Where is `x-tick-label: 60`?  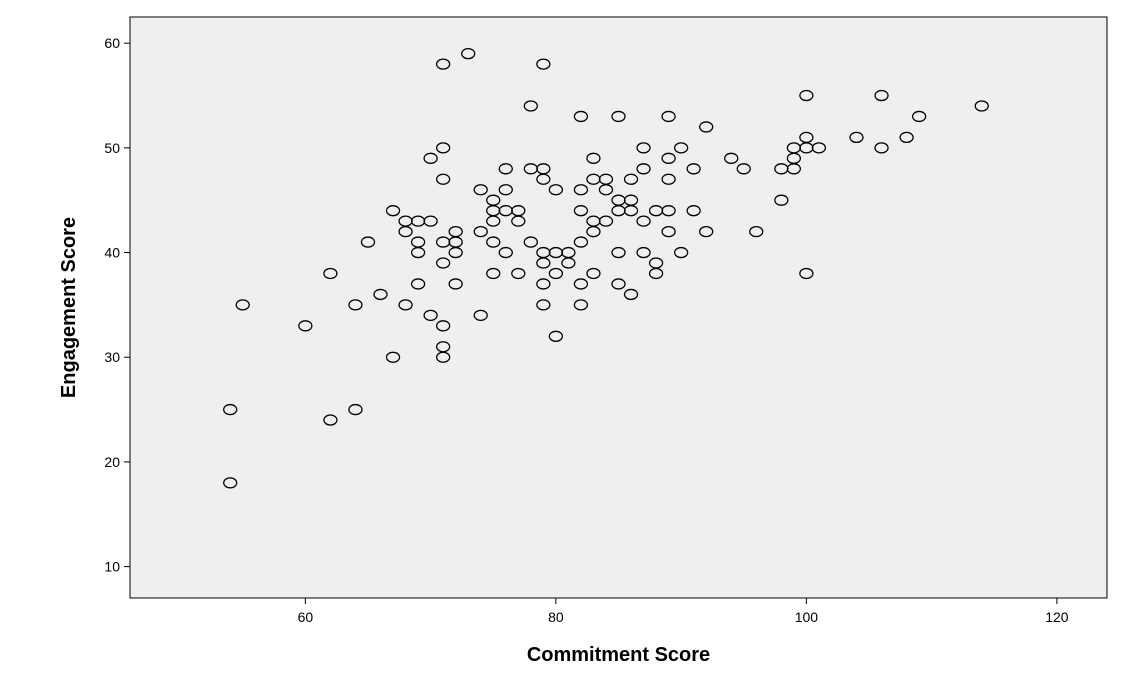
x-tick-label: 60 is located at coordinates (306, 617).